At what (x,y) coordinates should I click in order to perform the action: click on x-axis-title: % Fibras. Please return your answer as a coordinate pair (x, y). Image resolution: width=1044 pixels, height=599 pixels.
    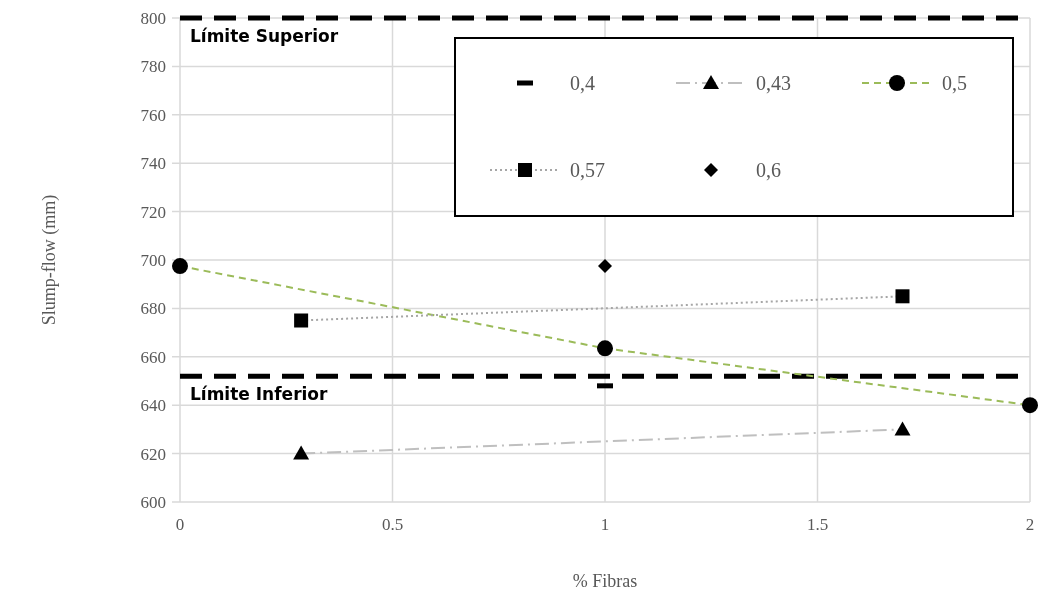
    Looking at the image, I should click on (605, 581).